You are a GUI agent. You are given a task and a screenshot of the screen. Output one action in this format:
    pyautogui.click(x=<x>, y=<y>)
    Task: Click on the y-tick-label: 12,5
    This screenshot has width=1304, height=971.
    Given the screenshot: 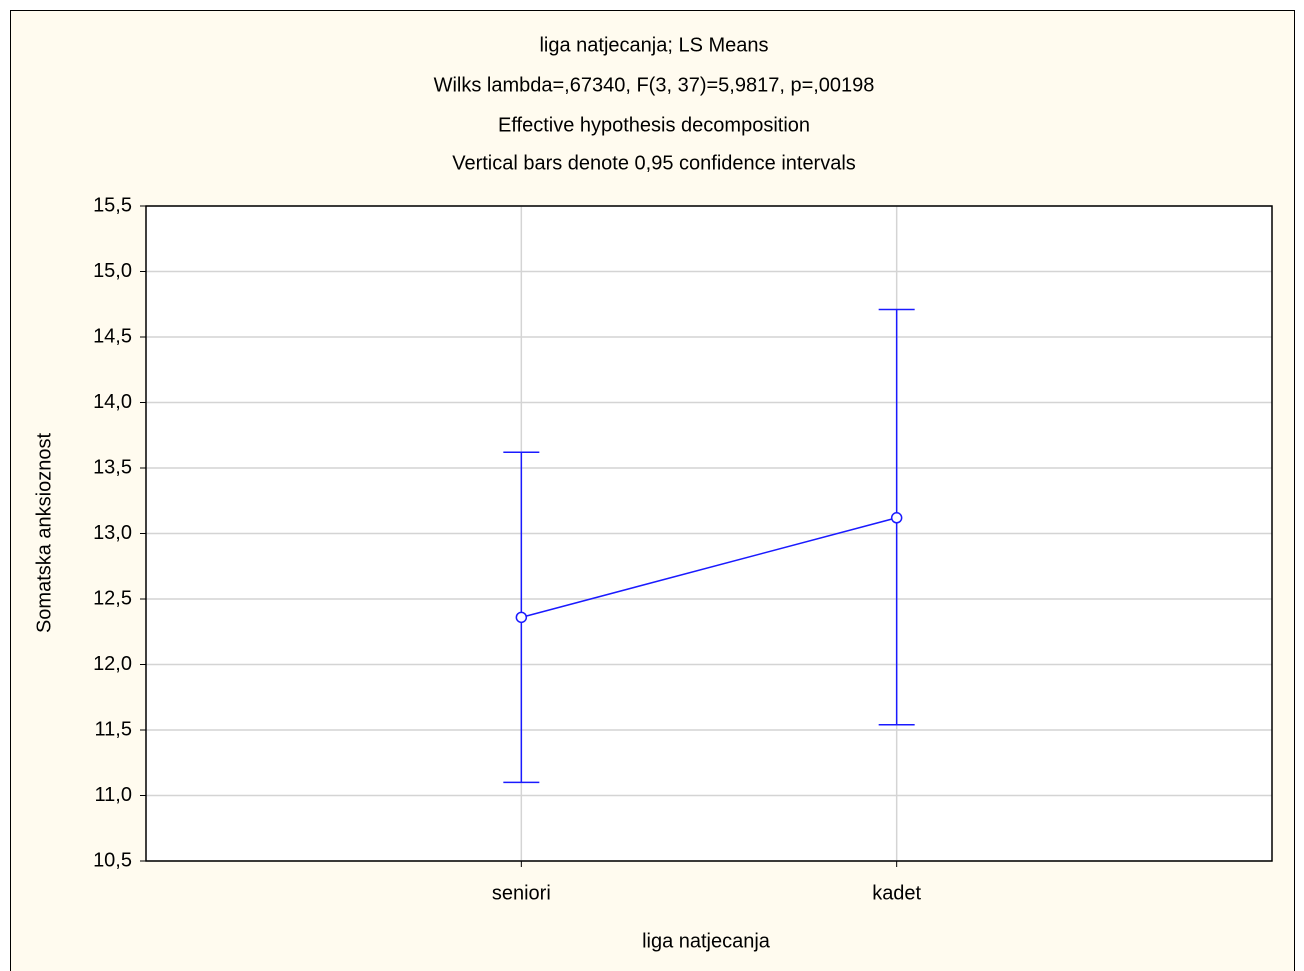 What is the action you would take?
    pyautogui.click(x=112, y=598)
    